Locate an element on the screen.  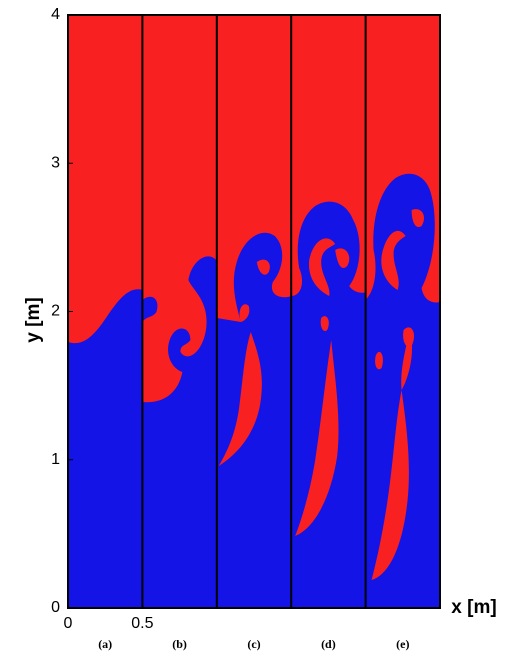
panel-b is located at coordinates (179, 311).